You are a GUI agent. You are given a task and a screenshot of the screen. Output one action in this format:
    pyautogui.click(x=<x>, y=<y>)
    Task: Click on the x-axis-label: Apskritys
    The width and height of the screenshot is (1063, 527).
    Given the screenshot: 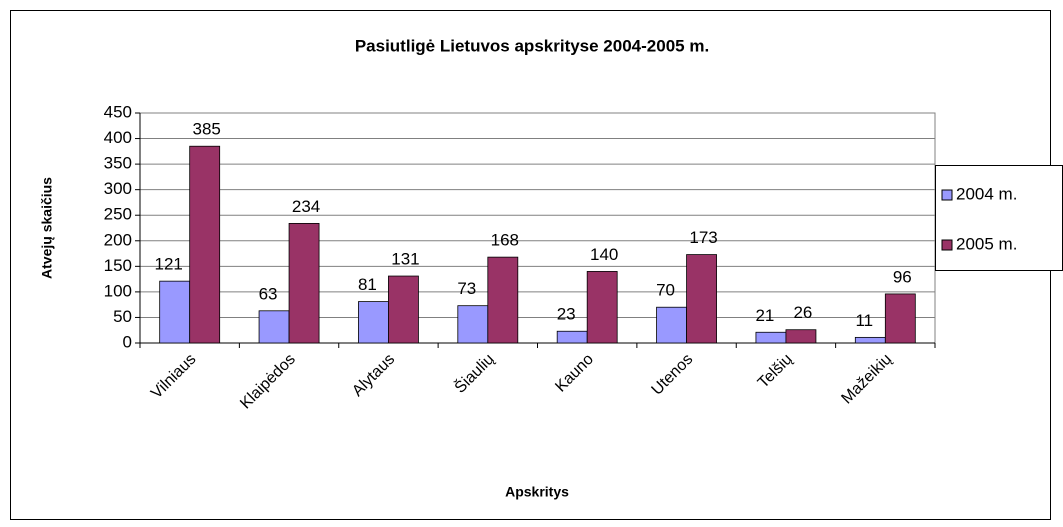 What is the action you would take?
    pyautogui.click(x=537, y=492)
    